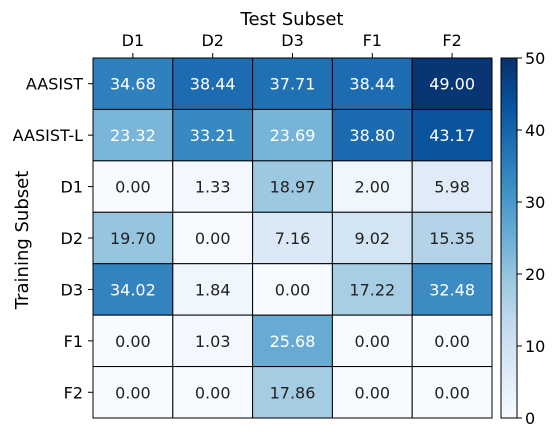  I want to click on cell-value-label: 5.98, so click(452, 187).